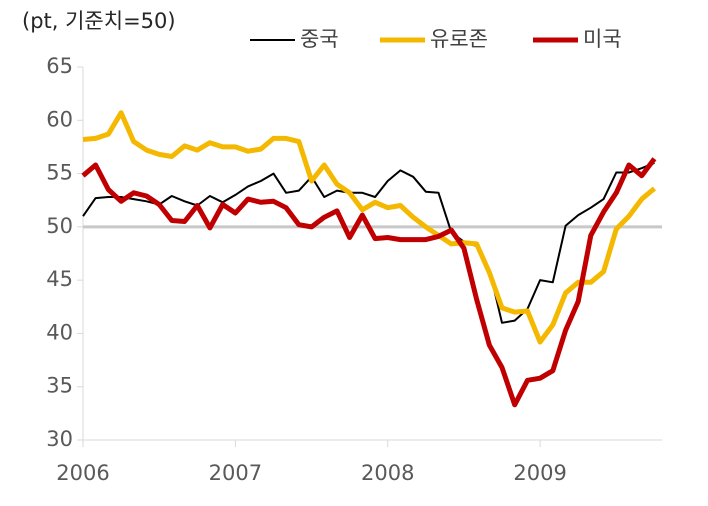 This screenshot has height=506, width=708. What do you see at coordinates (59, 66) in the screenshot?
I see `y-tick-label: 65` at bounding box center [59, 66].